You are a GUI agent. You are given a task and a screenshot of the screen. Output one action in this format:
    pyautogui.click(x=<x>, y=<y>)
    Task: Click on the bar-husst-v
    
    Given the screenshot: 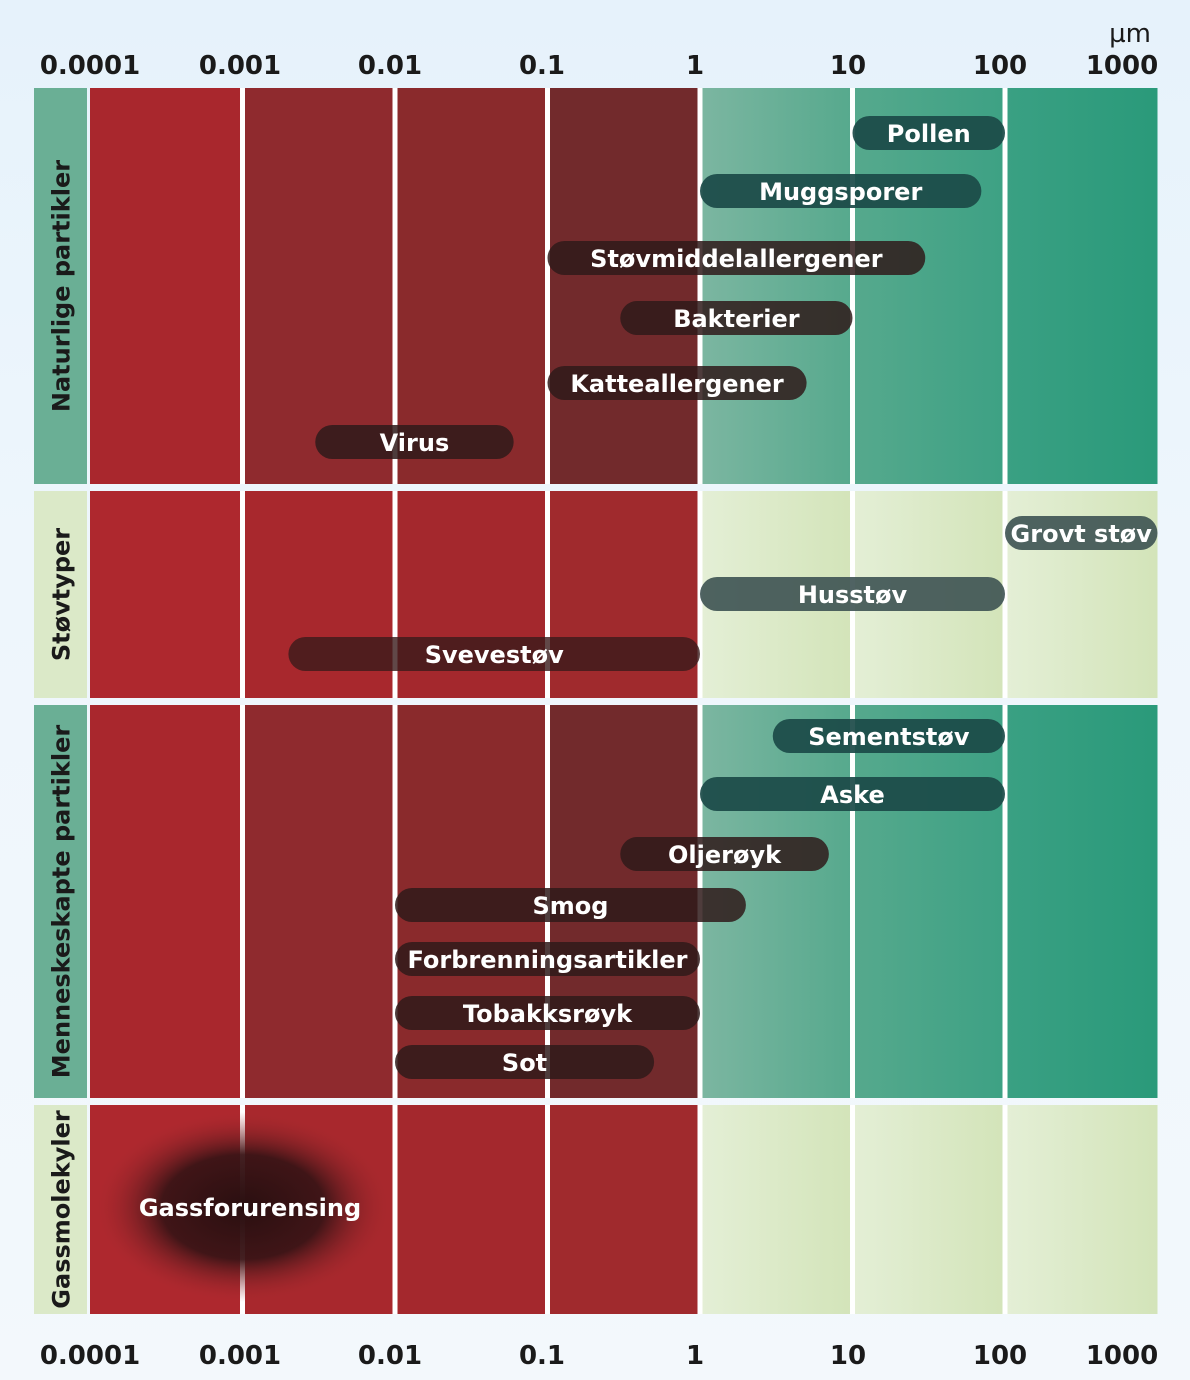 What is the action you would take?
    pyautogui.click(x=852, y=594)
    